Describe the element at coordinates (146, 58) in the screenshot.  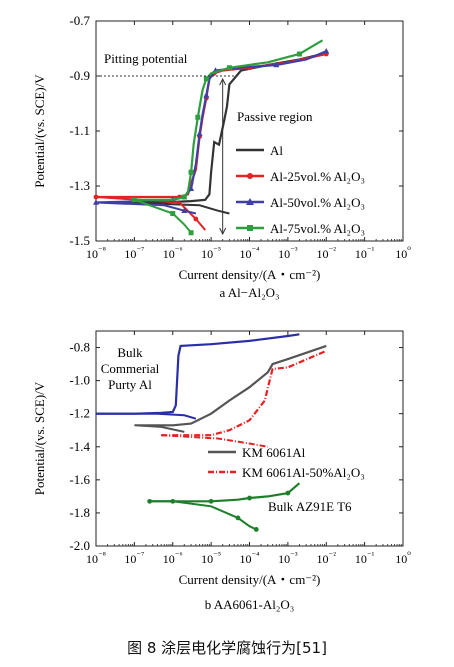
I see `annotation-text: Pitting potential` at that location.